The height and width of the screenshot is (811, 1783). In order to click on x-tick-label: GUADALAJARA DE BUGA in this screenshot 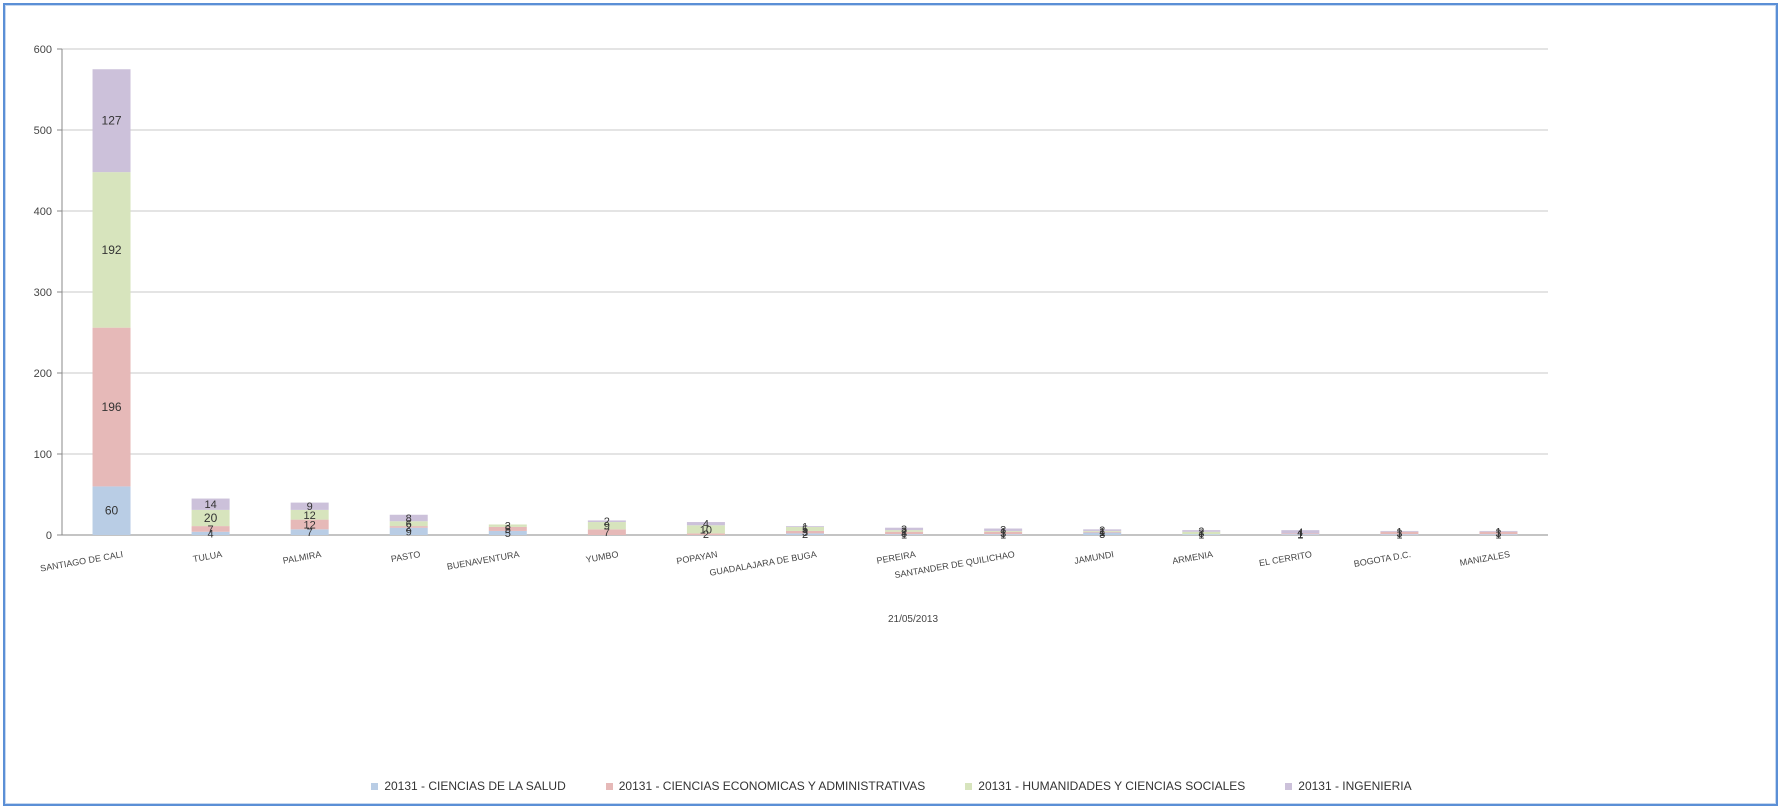, I will do `click(763, 563)`.